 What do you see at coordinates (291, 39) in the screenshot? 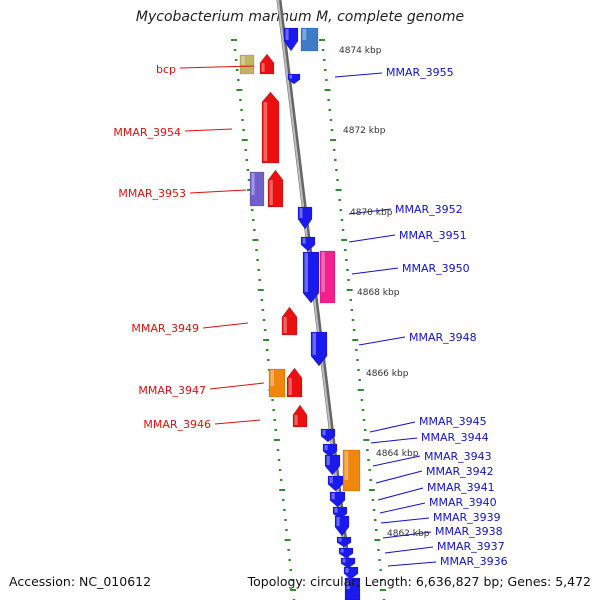
I see `gene-feature-top-blue` at bounding box center [291, 39].